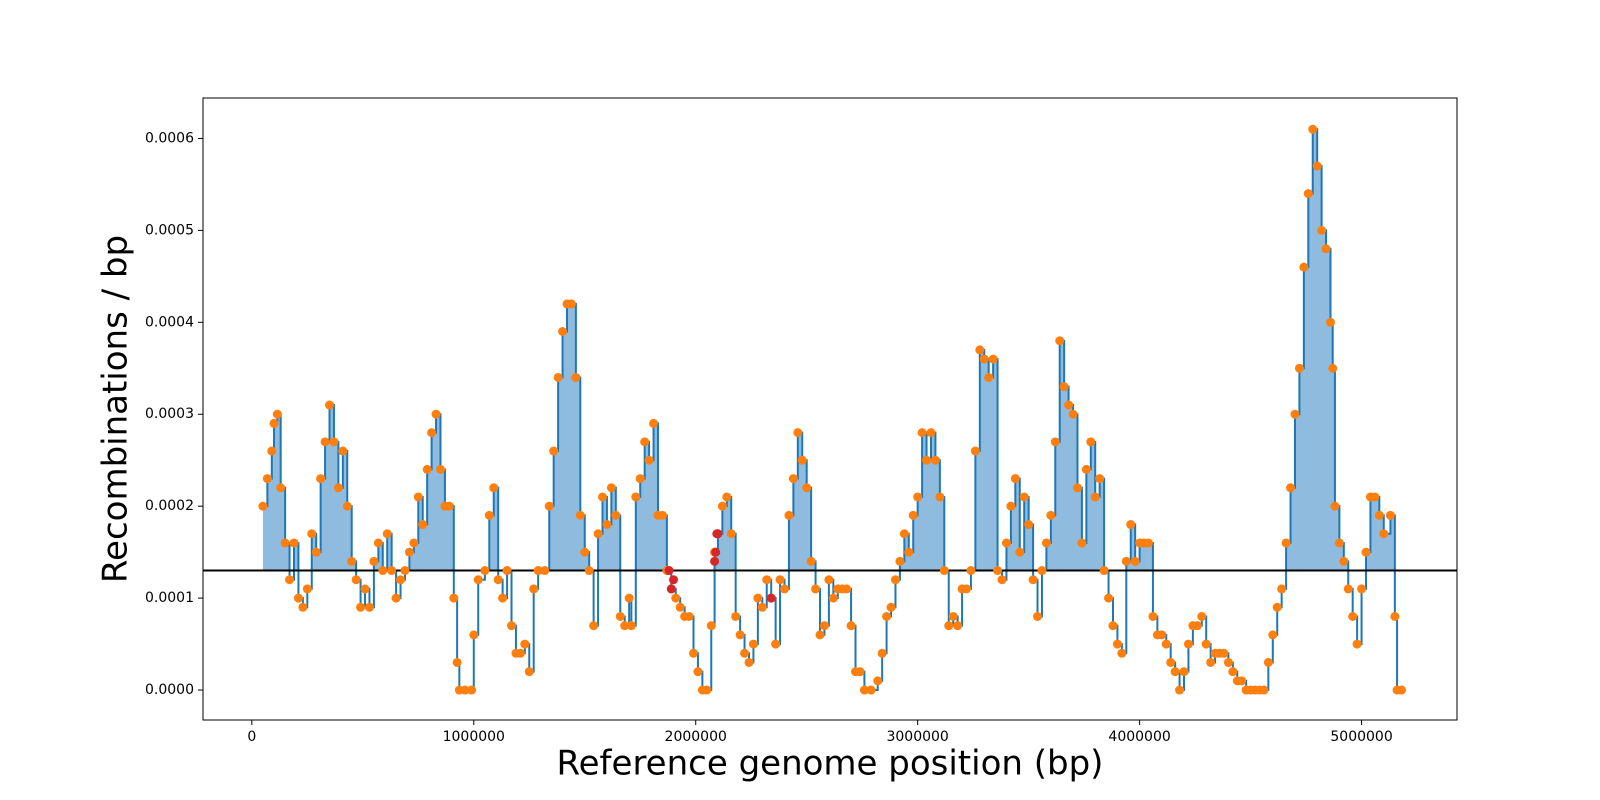 The image size is (1600, 800). Describe the element at coordinates (169, 230) in the screenshot. I see `y-tick-label: 0.0005` at that location.